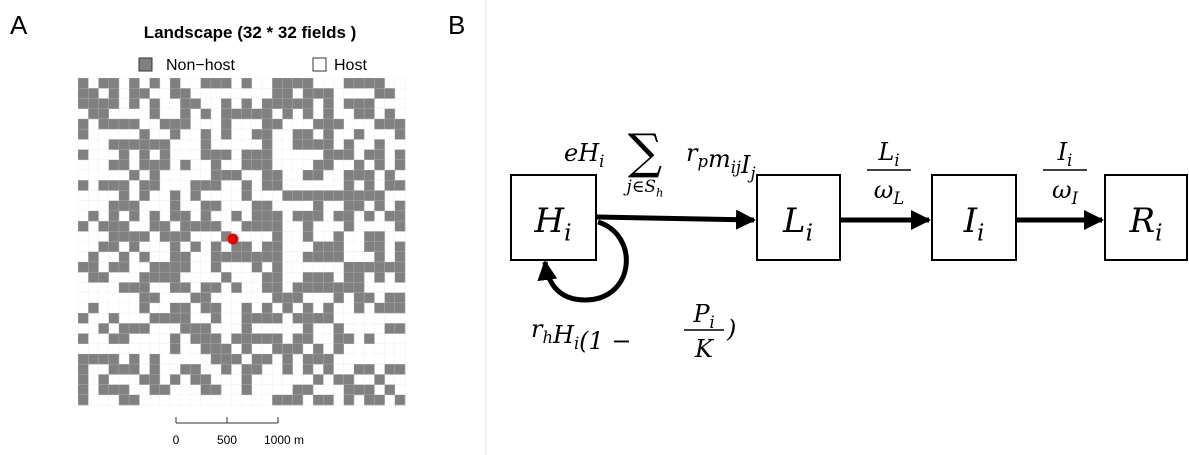 This screenshot has width=1189, height=455. What do you see at coordinates (1145, 224) in the screenshot?
I see `node-label: Ri` at bounding box center [1145, 224].